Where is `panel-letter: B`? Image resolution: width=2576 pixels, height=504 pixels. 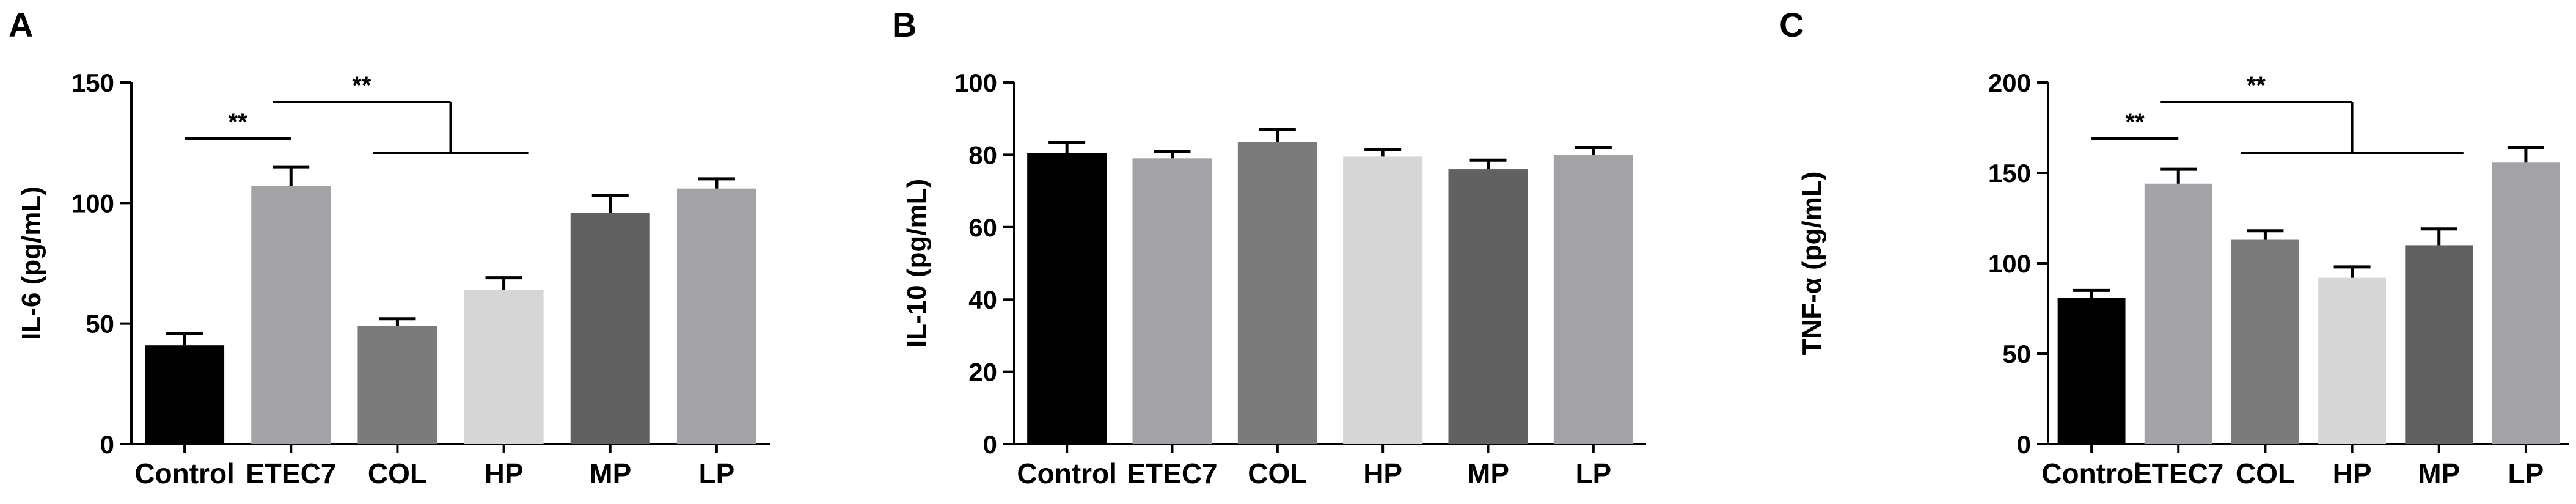 panel-letter: B is located at coordinates (904, 24).